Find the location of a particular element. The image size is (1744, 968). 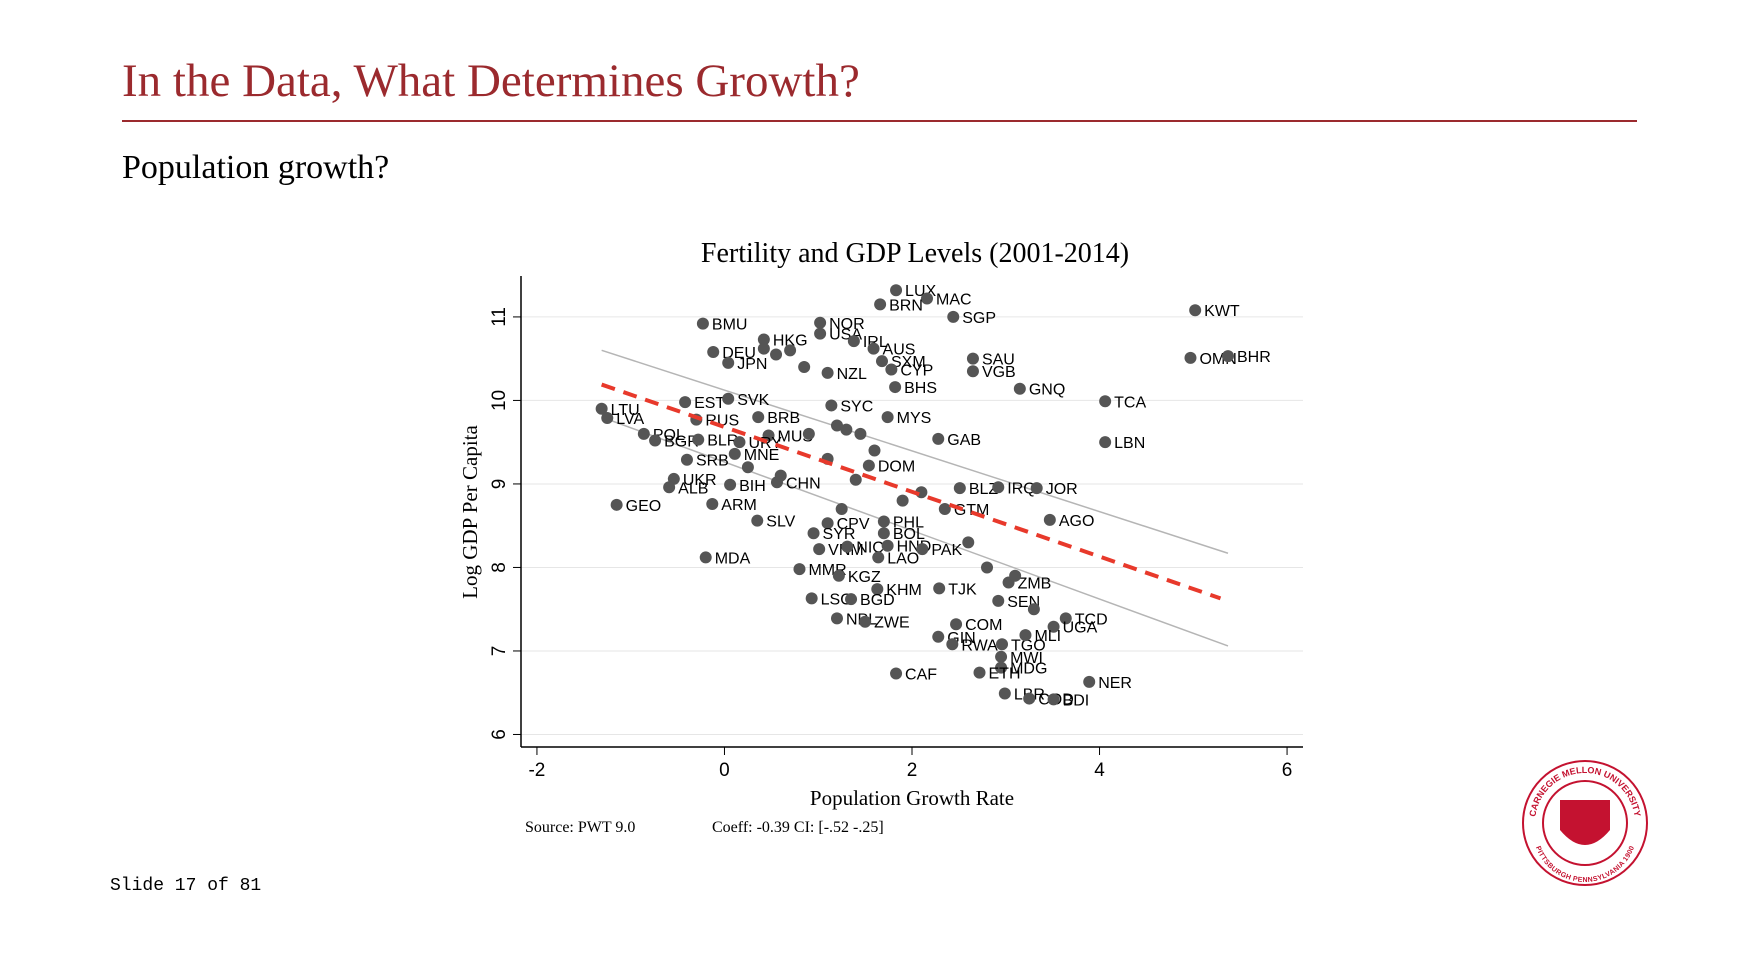

point-label: CYP is located at coordinates (916, 371).